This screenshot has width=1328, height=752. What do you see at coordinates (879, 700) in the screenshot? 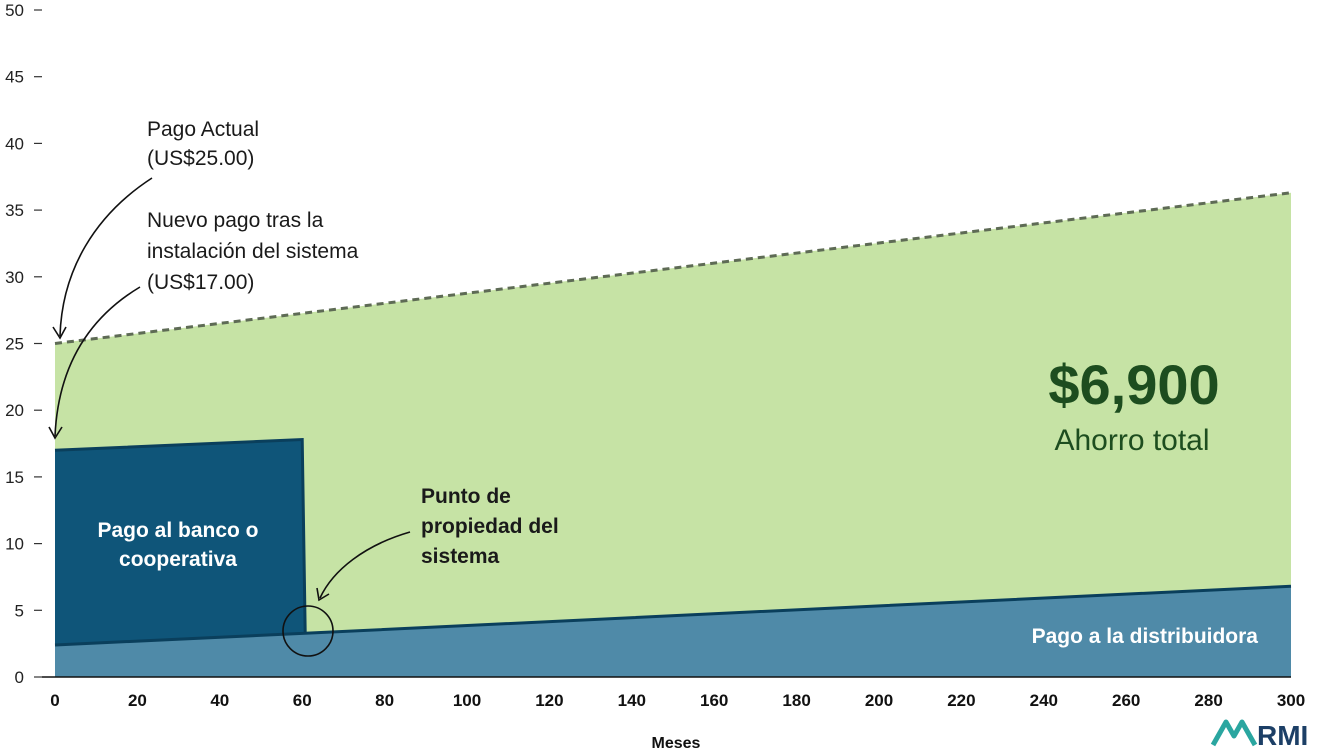
I see `x-tick-label: 200` at bounding box center [879, 700].